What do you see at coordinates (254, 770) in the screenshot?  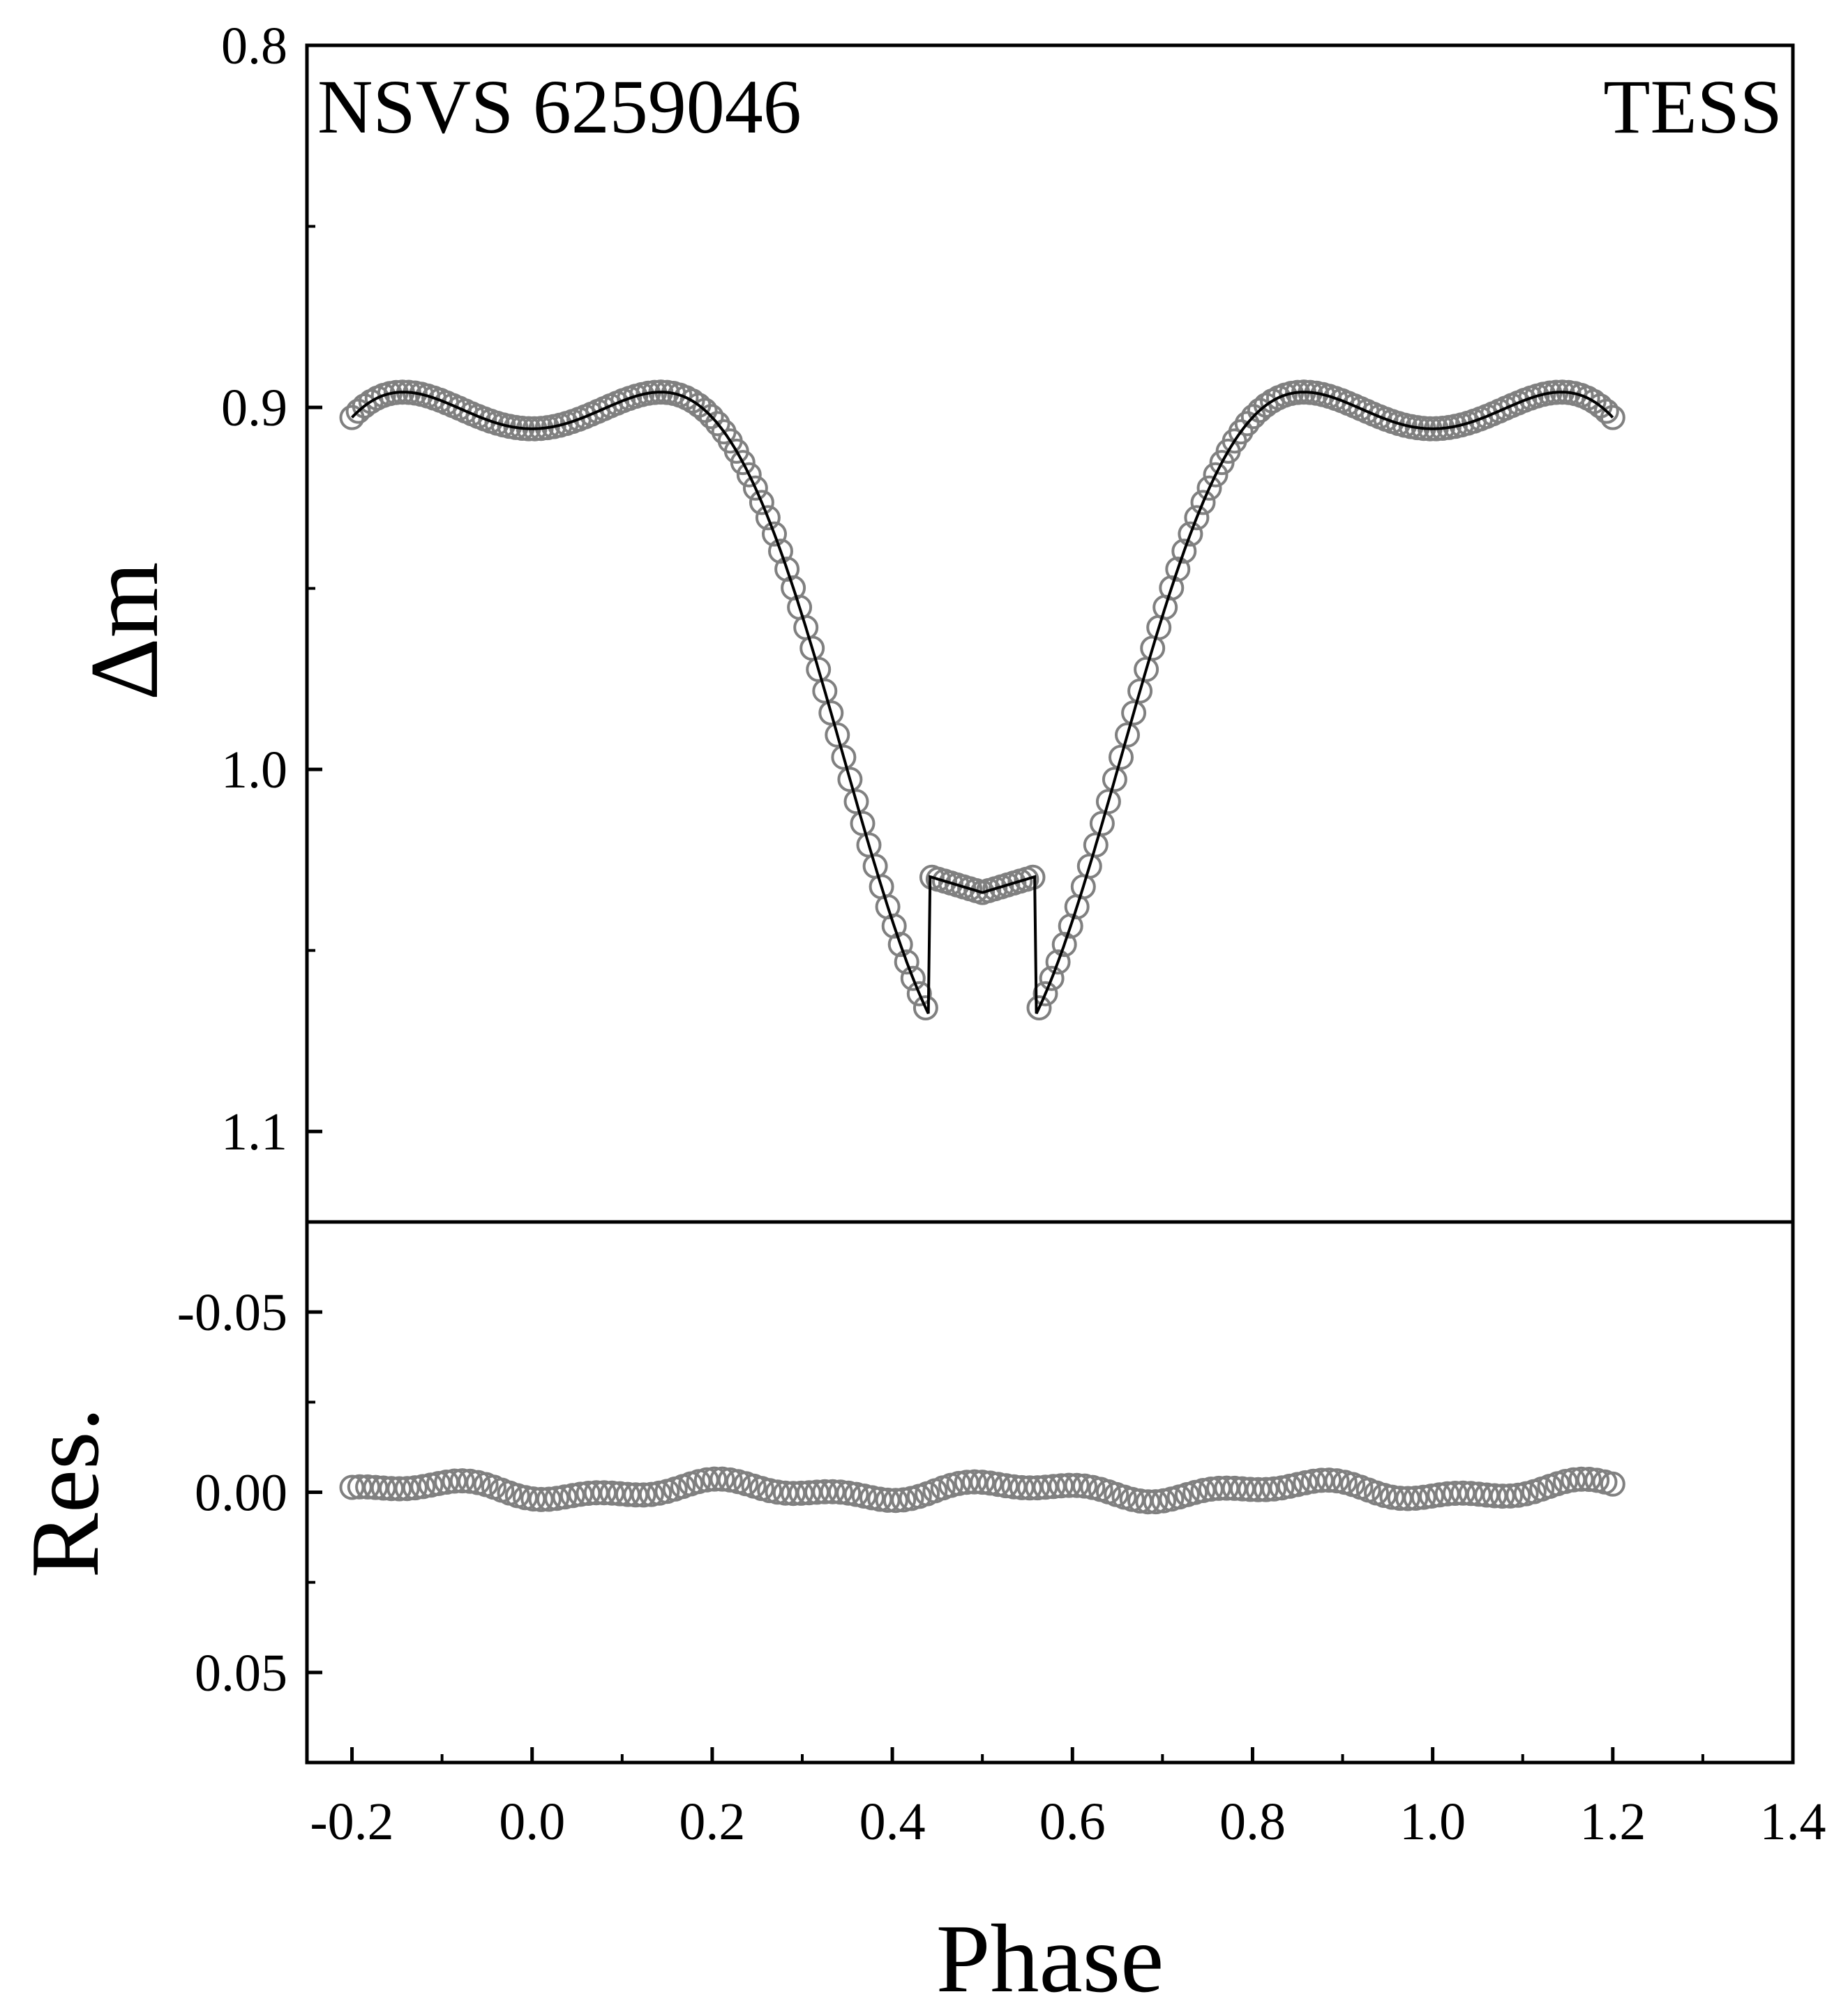 I see `y-tick-label: 1.0` at bounding box center [254, 770].